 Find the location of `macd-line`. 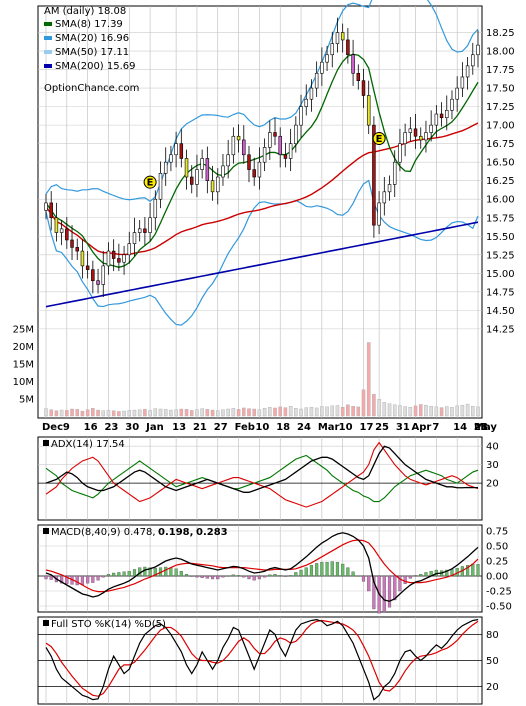

macd-line is located at coordinates (262, 567).